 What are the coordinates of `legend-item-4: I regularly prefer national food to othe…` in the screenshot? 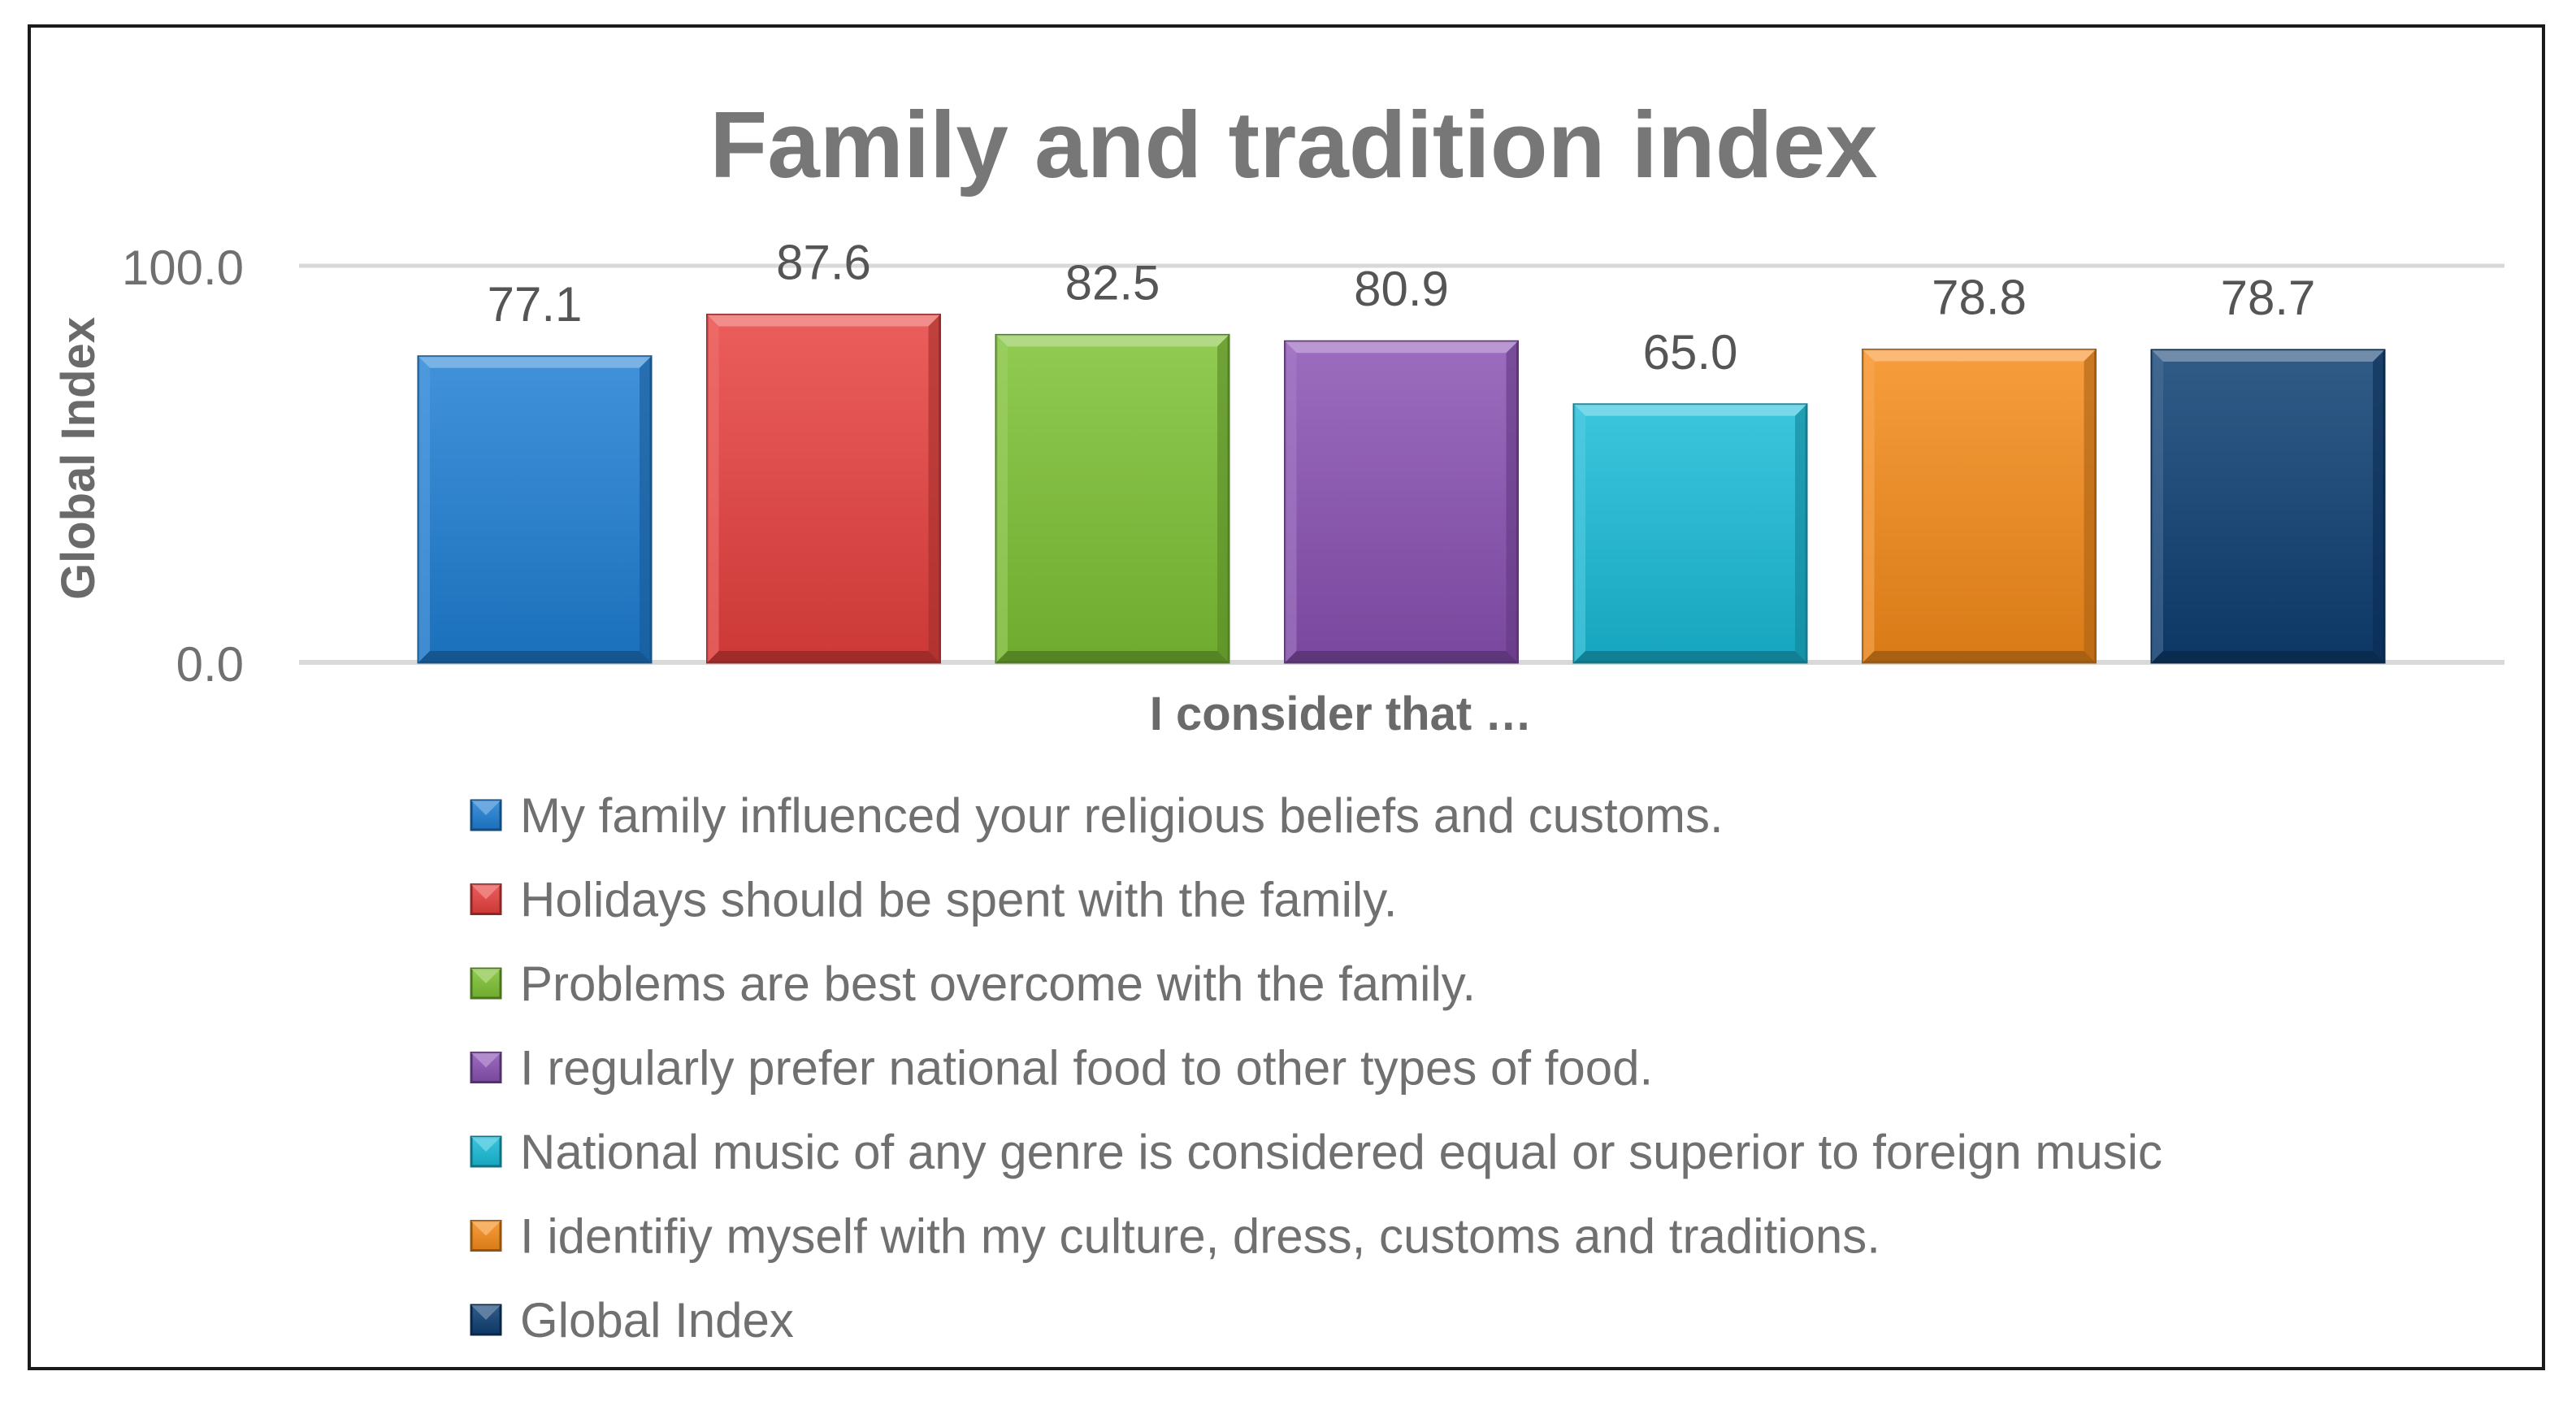 It's located at (1061, 1068).